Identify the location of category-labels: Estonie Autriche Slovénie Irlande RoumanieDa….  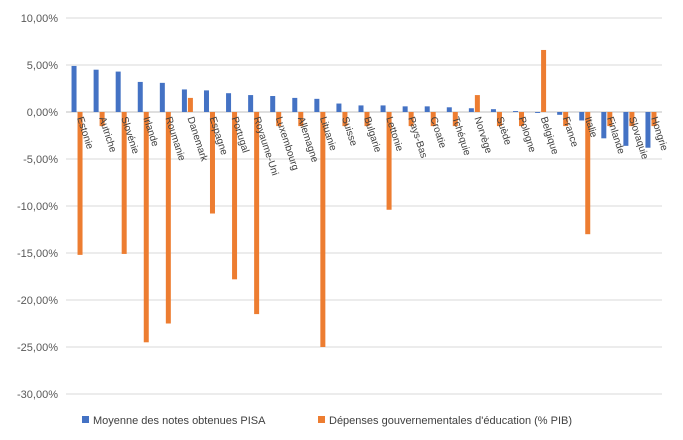
(371, 147).